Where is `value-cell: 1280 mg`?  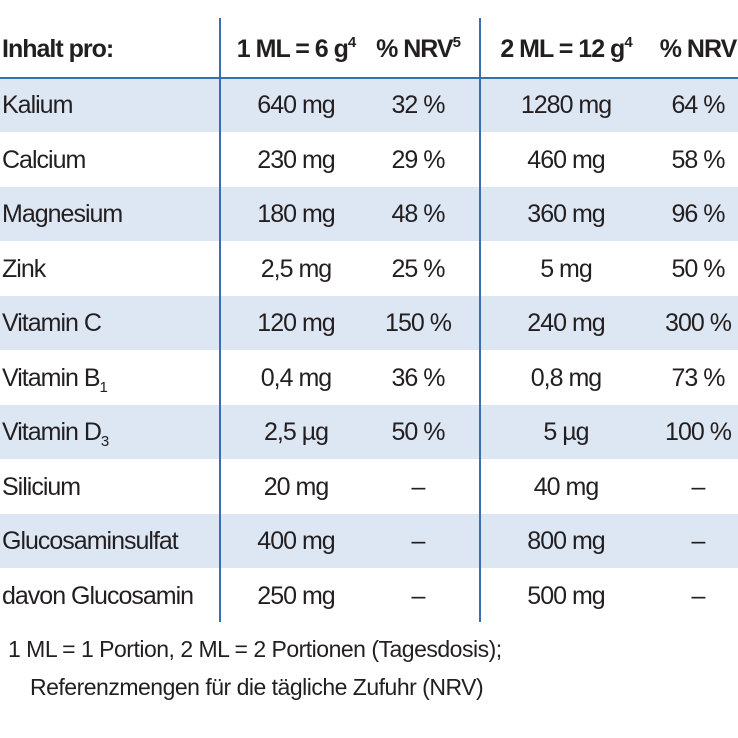 value-cell: 1280 mg is located at coordinates (566, 105).